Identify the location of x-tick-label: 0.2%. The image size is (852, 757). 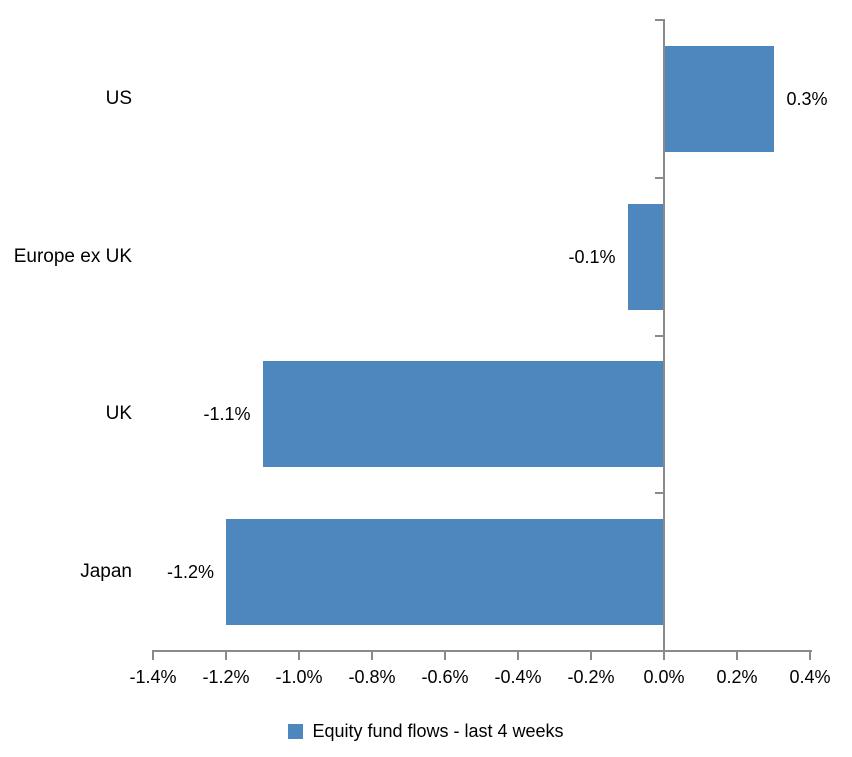
(737, 677).